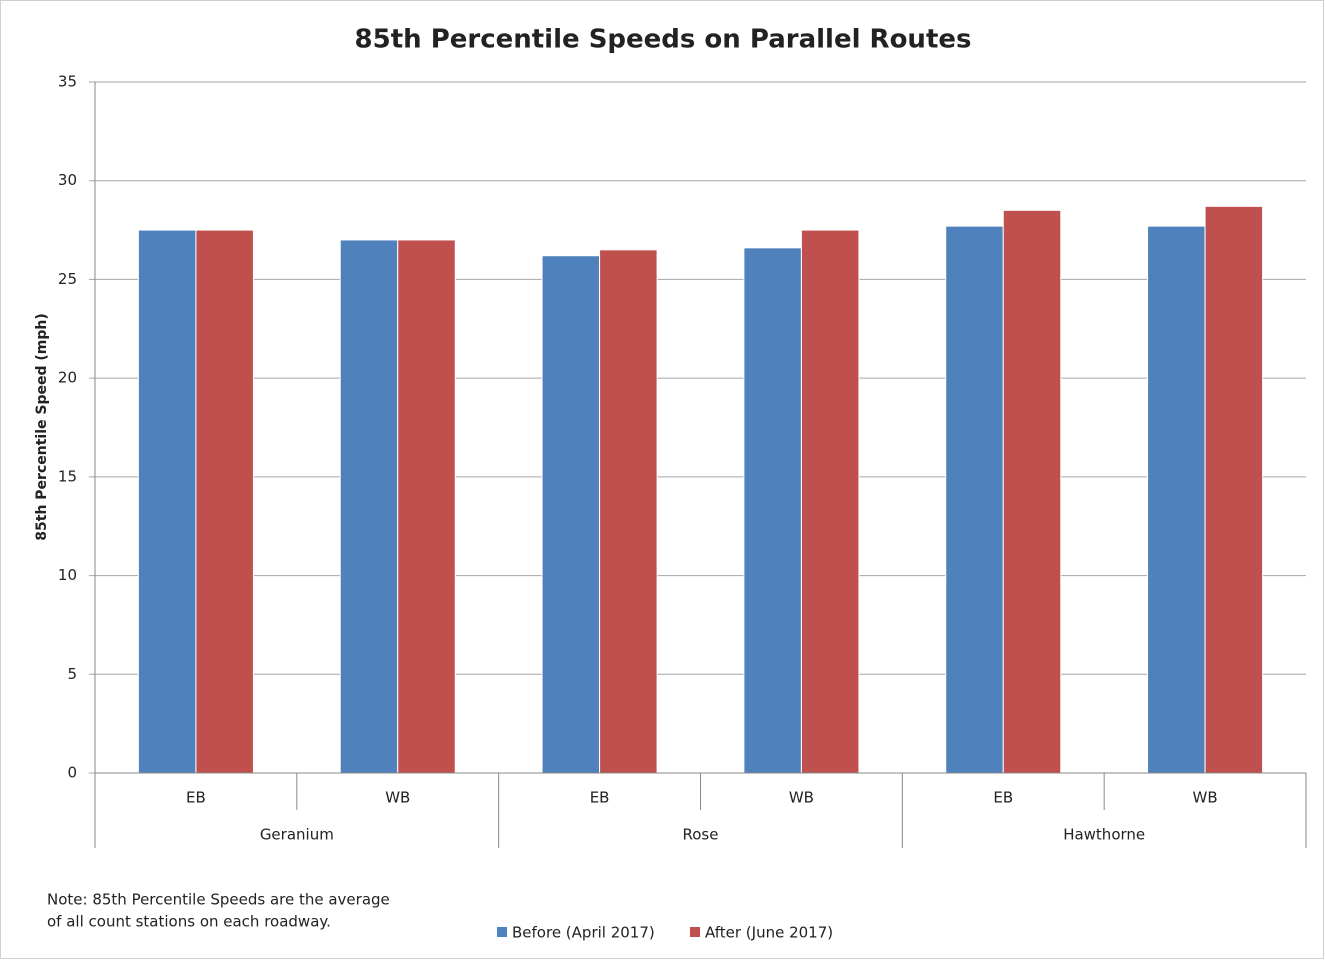 This screenshot has height=960, width=1325. What do you see at coordinates (67, 180) in the screenshot?
I see `y-tick-label: 30` at bounding box center [67, 180].